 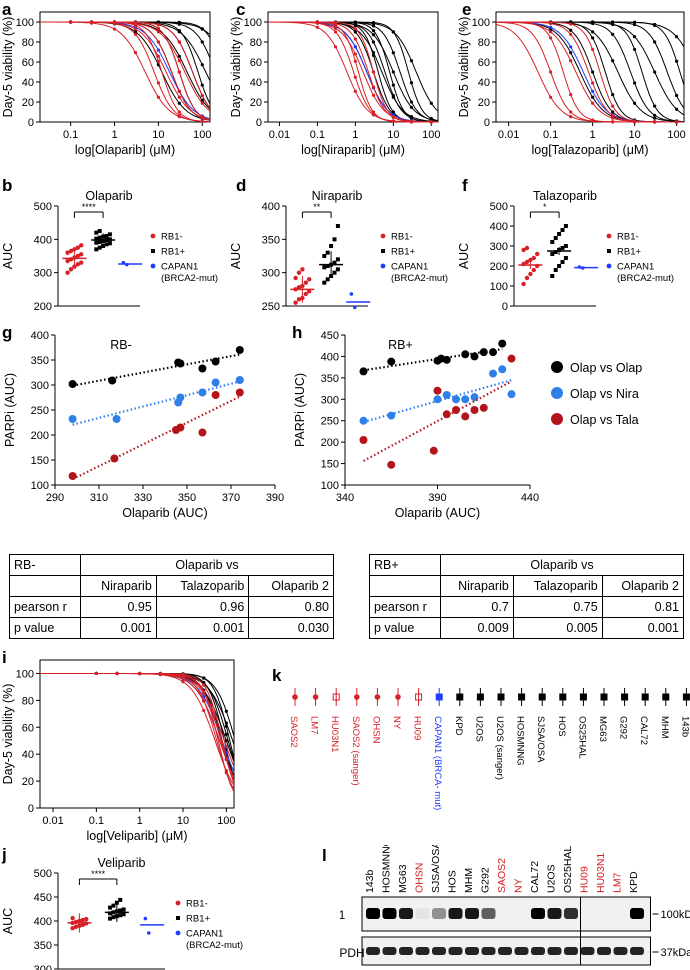 What do you see at coordinates (499, 748) in the screenshot?
I see `sample-label: U2OS (sanger)` at bounding box center [499, 748].